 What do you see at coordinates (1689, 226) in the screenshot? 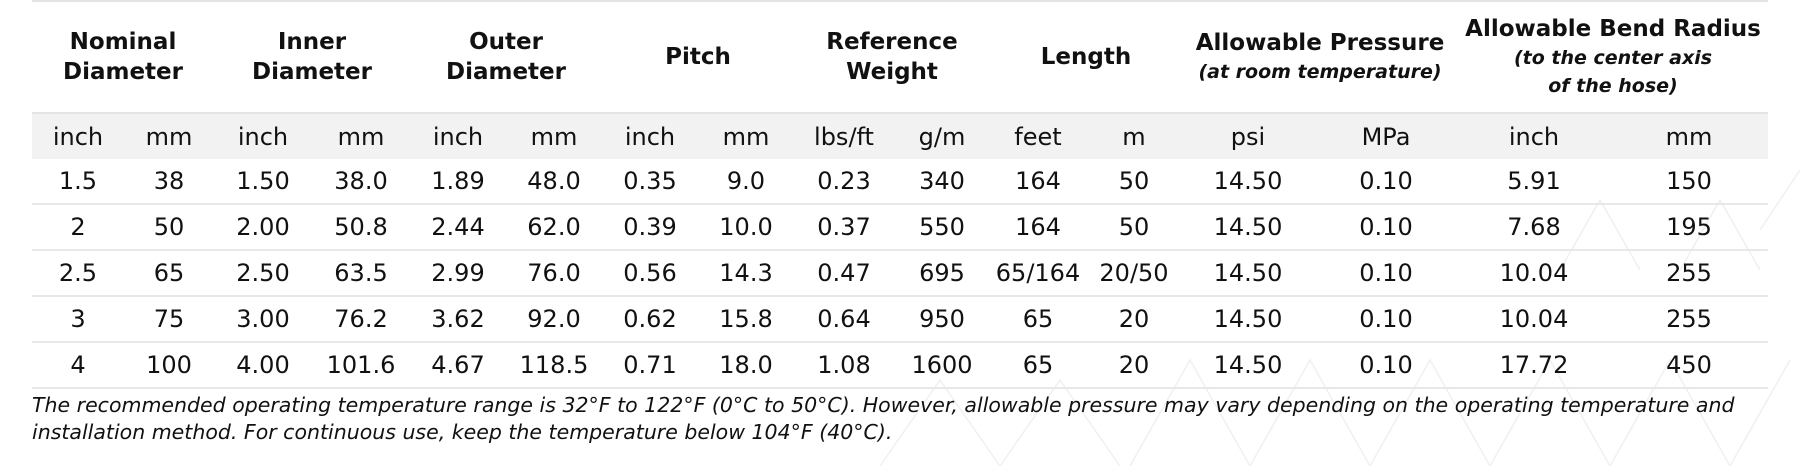
I see `table-cell: 195` at bounding box center [1689, 226].